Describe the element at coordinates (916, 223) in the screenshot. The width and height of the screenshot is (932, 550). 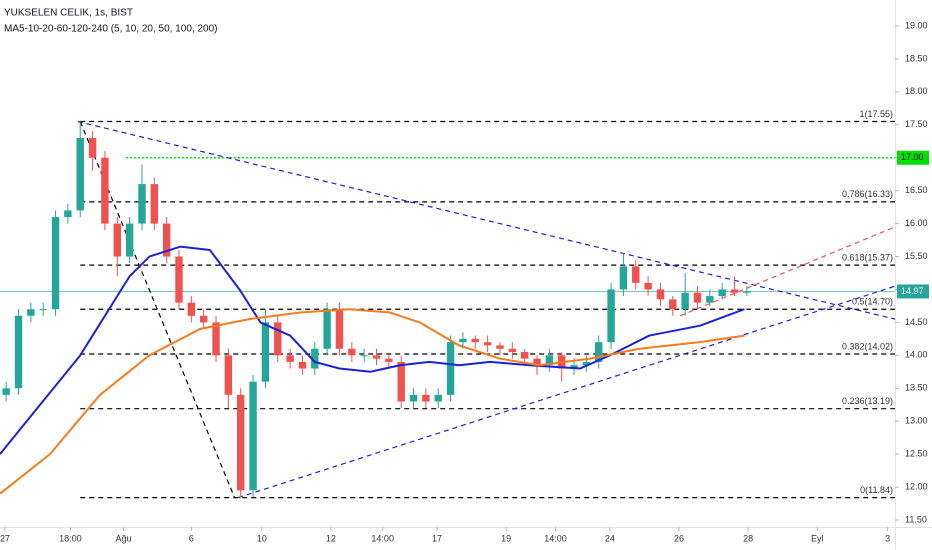
I see `y-tick-label: 16.00` at that location.